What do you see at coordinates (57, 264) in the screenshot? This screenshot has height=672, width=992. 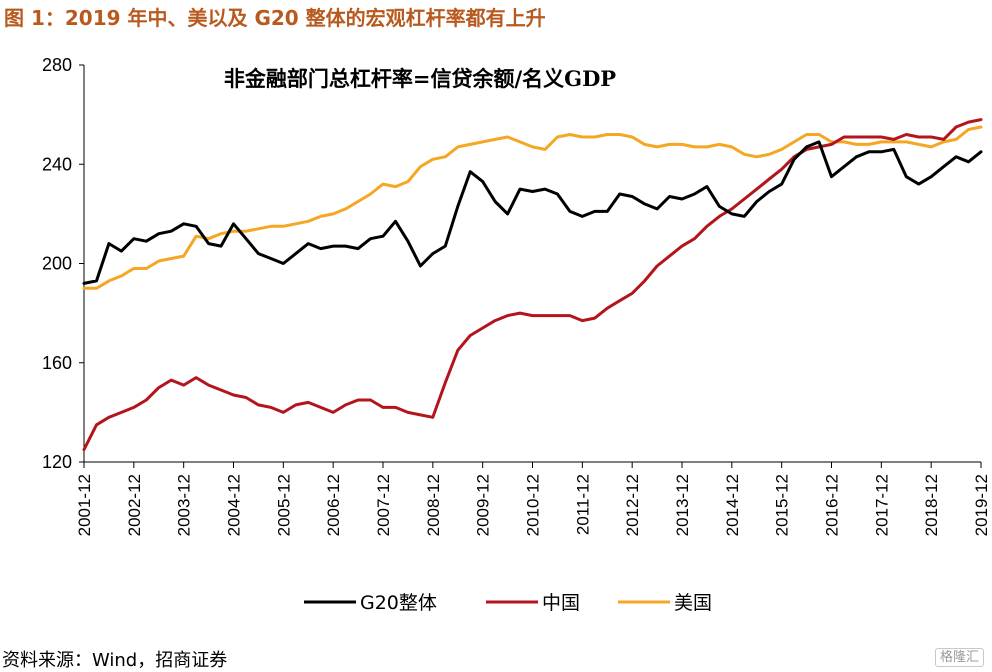 I see `y-tick-label: 200` at bounding box center [57, 264].